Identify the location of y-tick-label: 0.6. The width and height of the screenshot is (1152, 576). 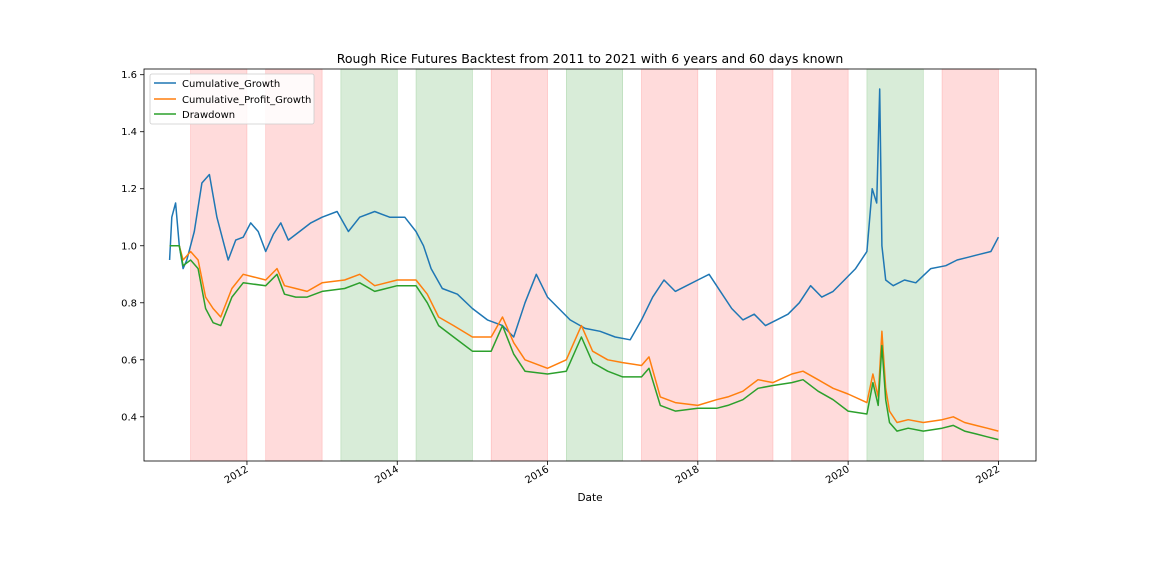
(129, 360).